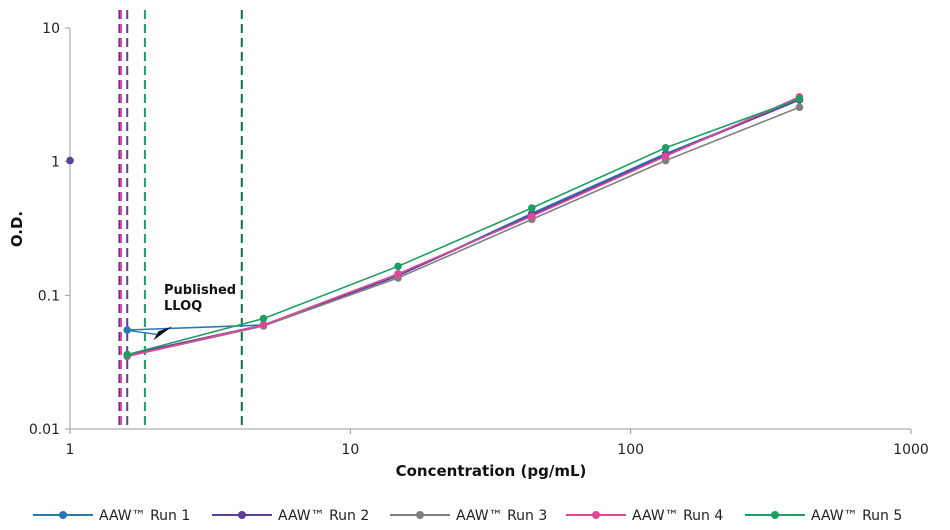 The image size is (950, 530). What do you see at coordinates (677, 516) in the screenshot?
I see `legend-label: AAW™ Run 4` at bounding box center [677, 516].